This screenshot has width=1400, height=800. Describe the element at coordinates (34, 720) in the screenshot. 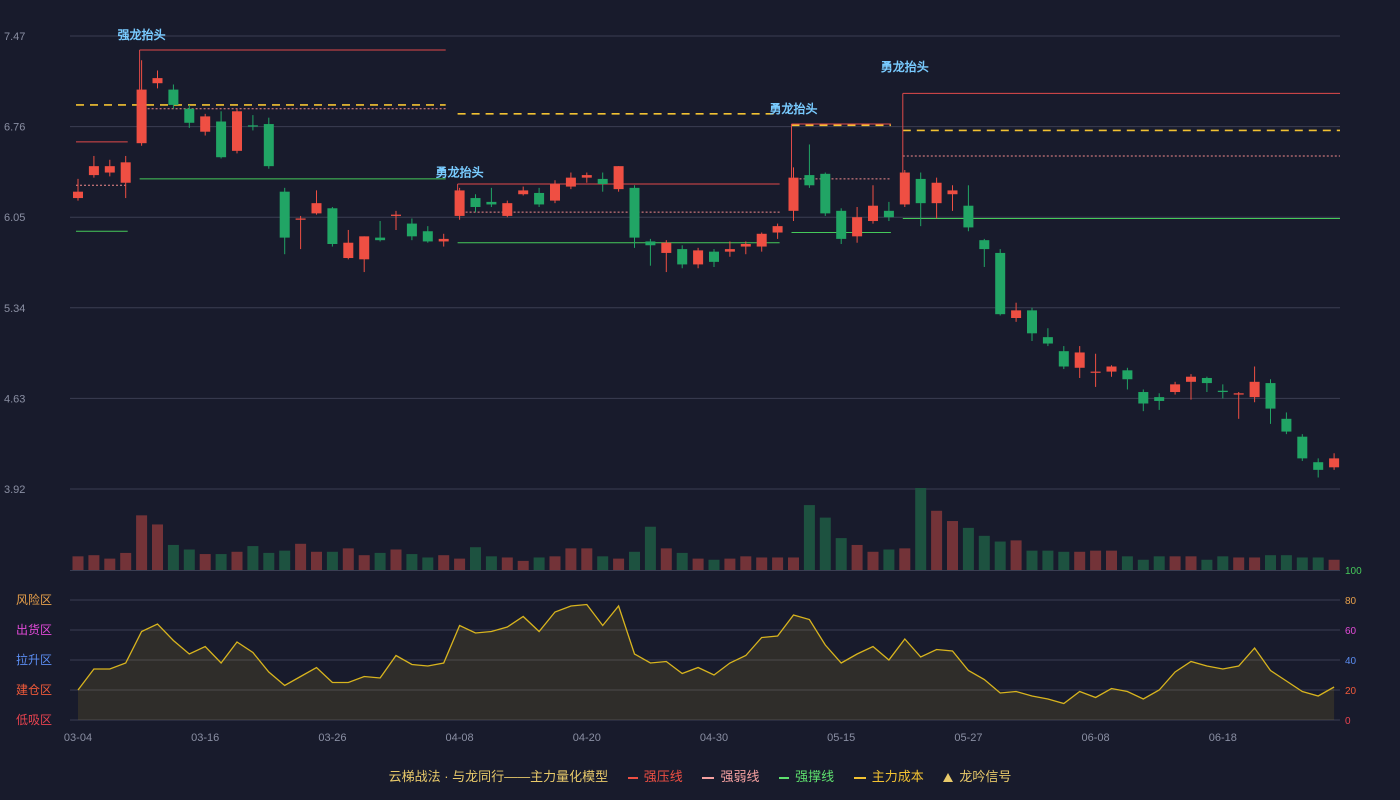

I see `zone-label: 低吸区` at that location.